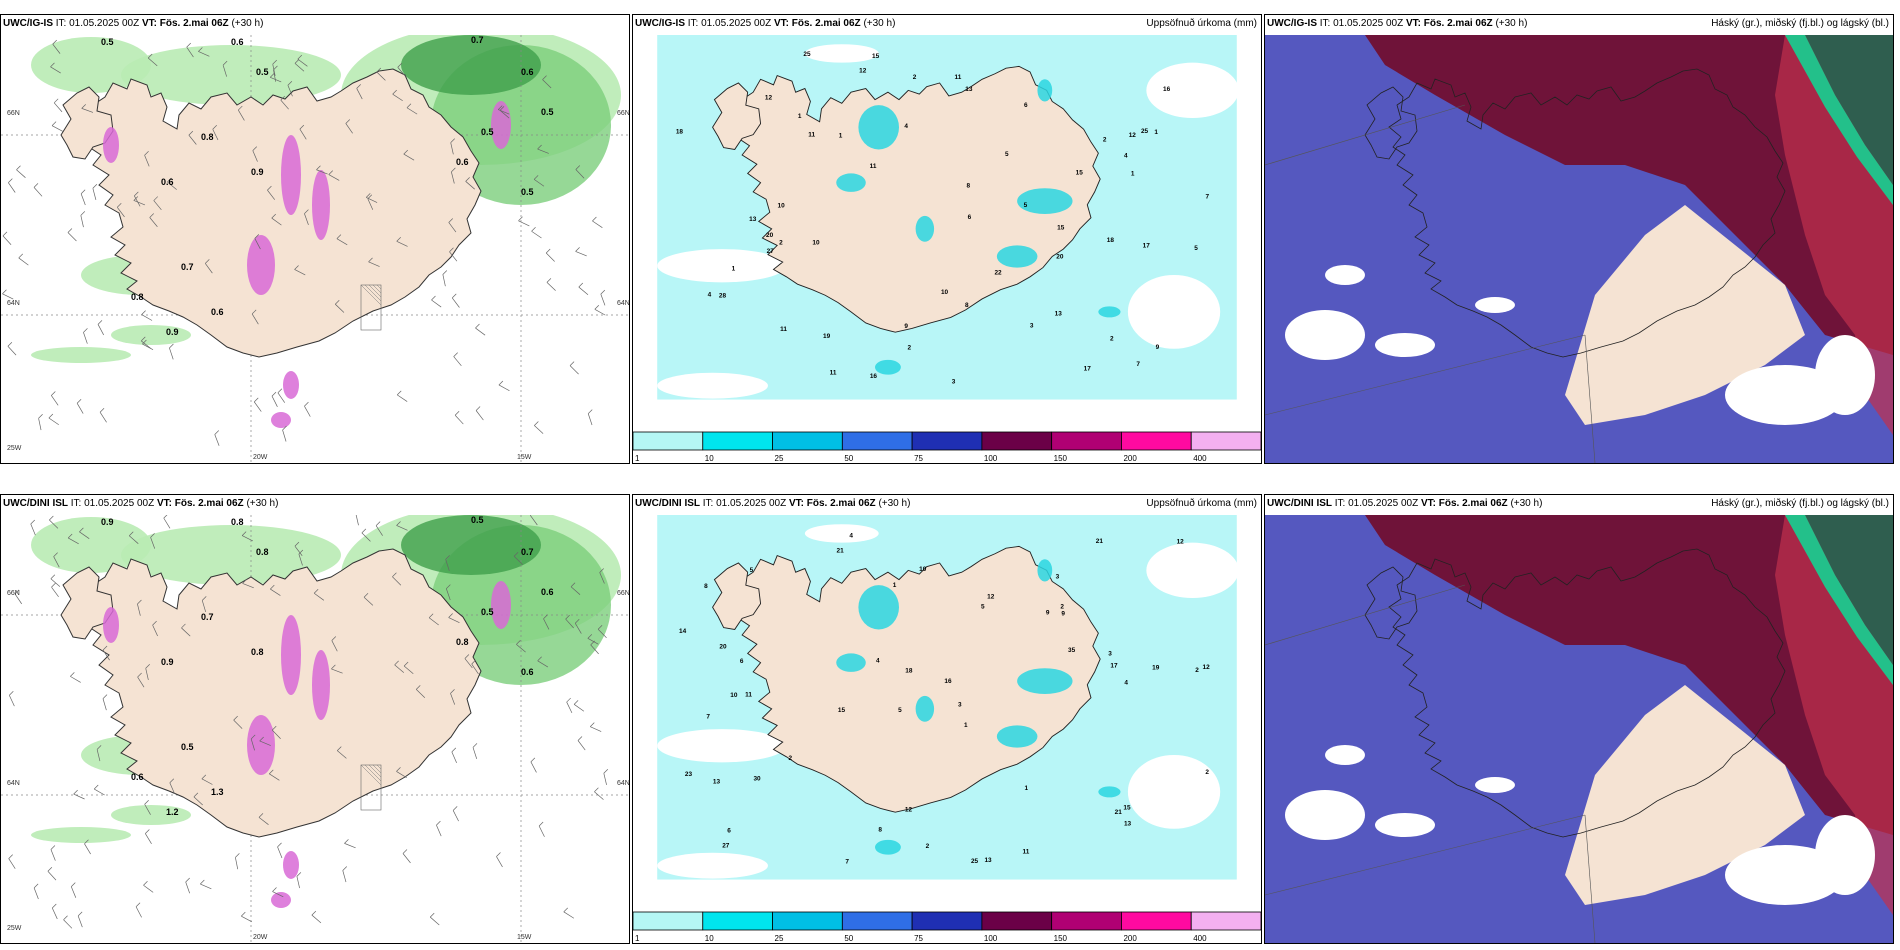 This screenshot has width=1900, height=950. What do you see at coordinates (841, 550) in the screenshot?
I see `precip-amount: 21` at bounding box center [841, 550].